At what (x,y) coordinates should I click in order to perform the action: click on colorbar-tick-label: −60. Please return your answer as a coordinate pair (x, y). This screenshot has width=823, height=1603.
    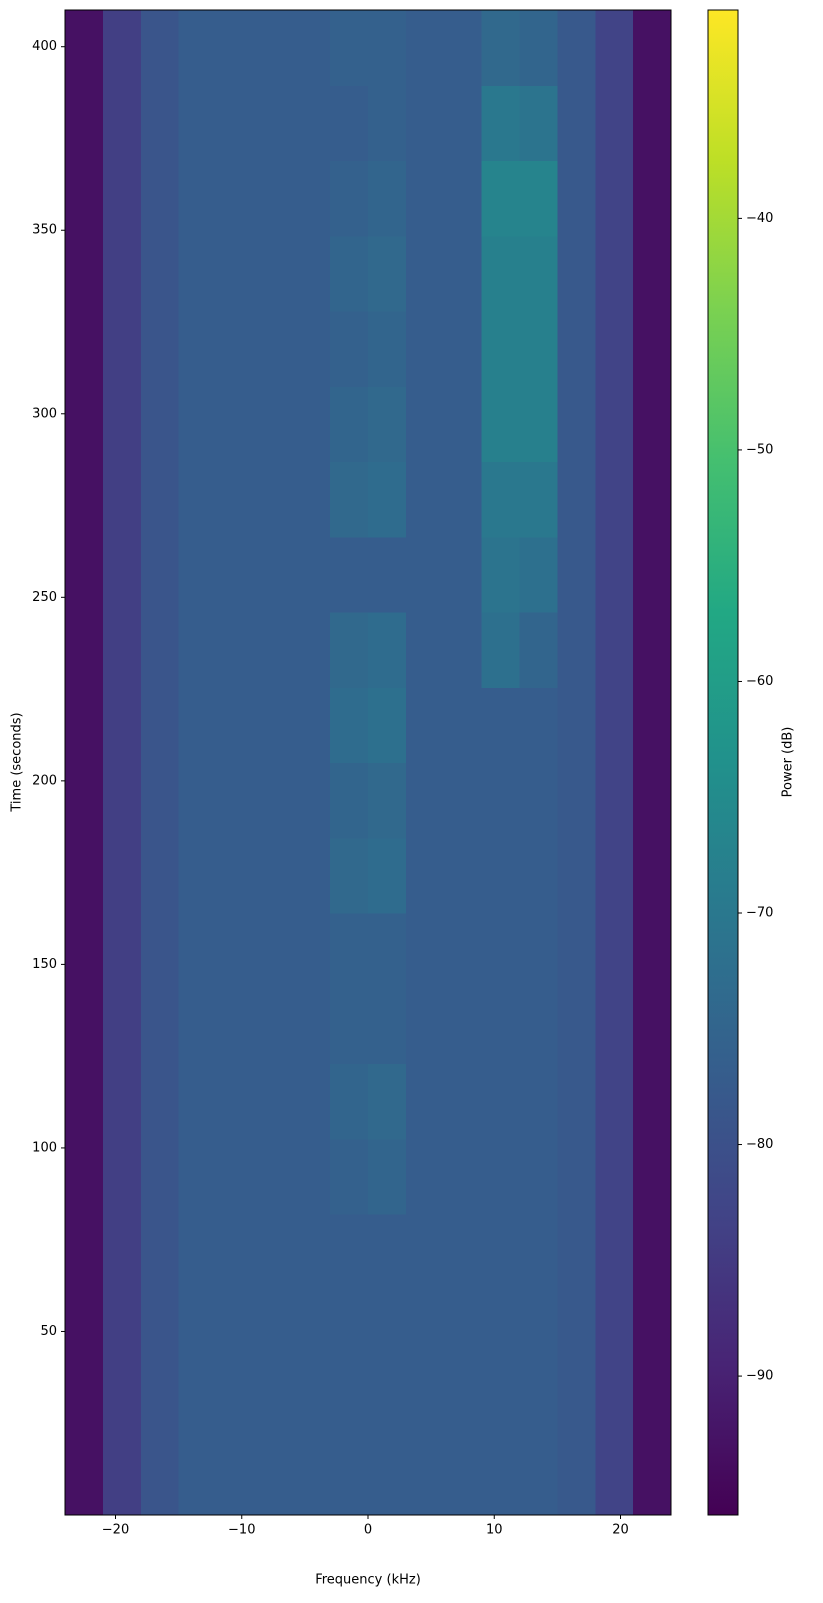
    Looking at the image, I should click on (759, 681).